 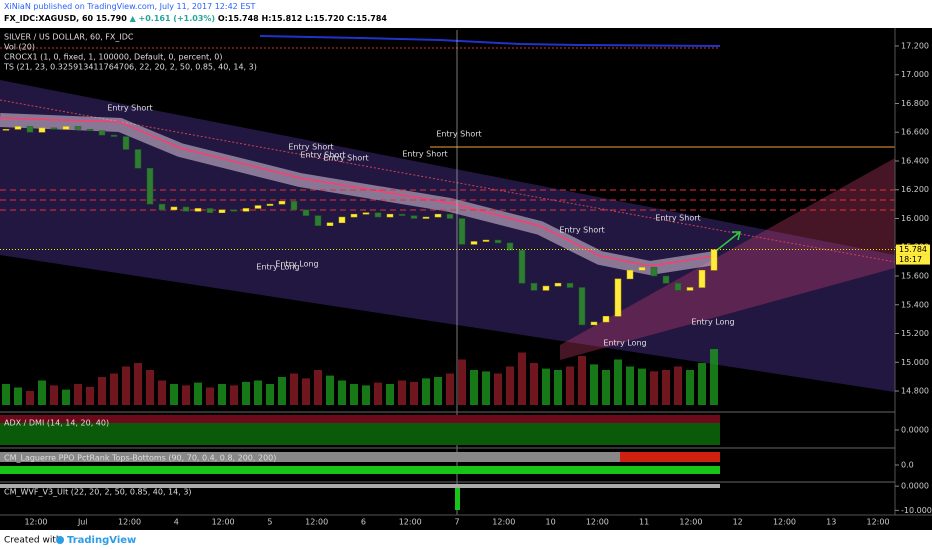 I want to click on footer-bg, so click(x=466, y=540).